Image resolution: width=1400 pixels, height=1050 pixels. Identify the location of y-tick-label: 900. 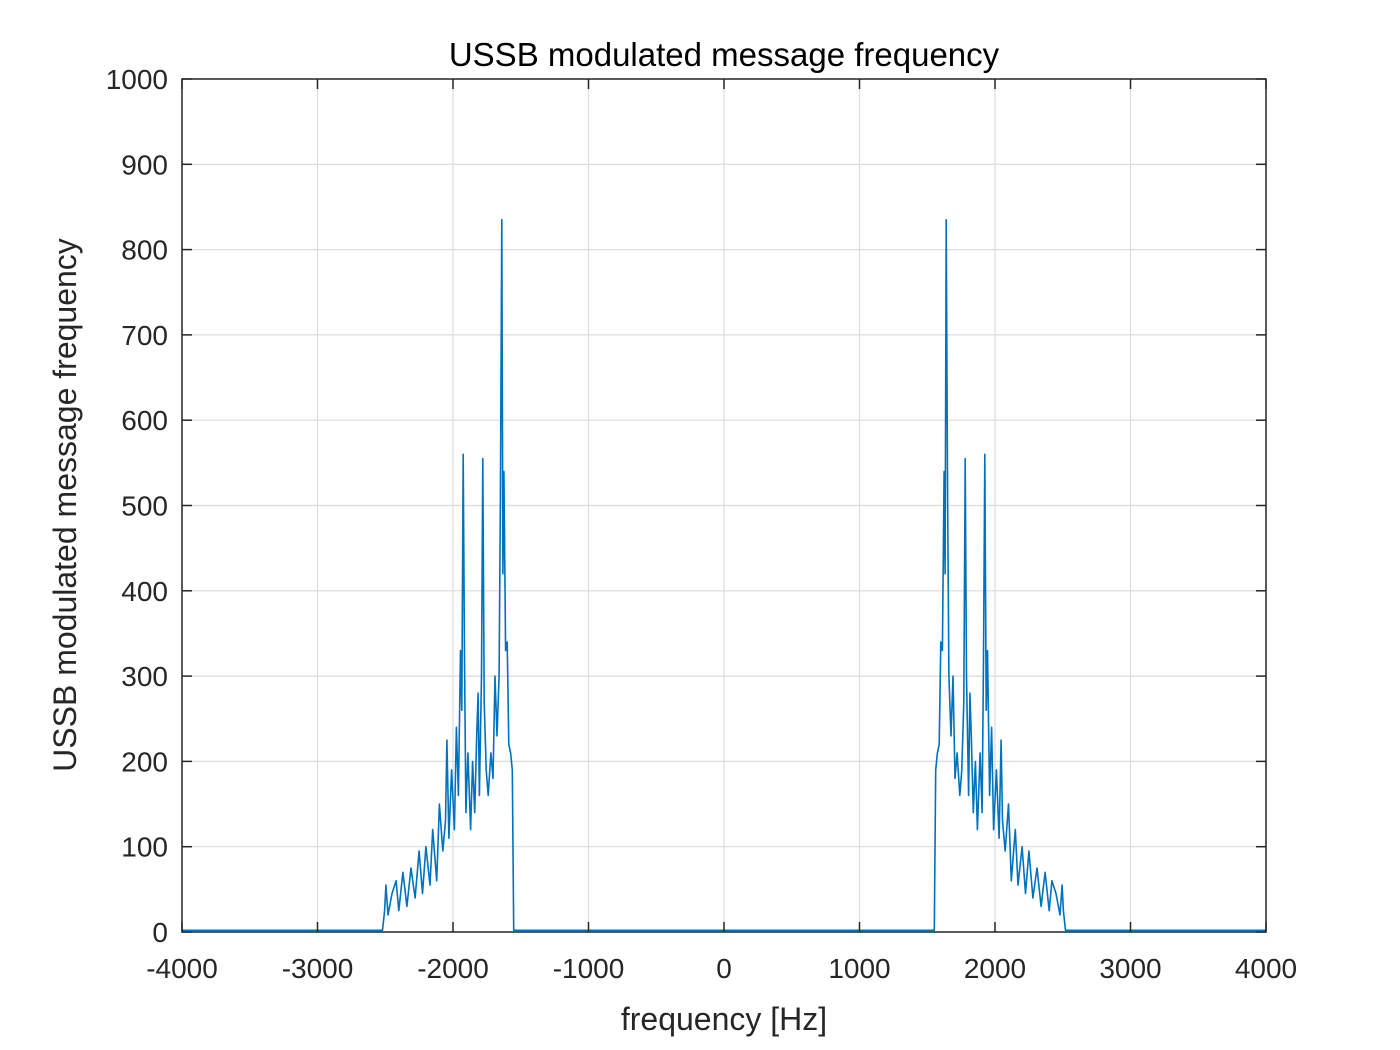
(144, 164).